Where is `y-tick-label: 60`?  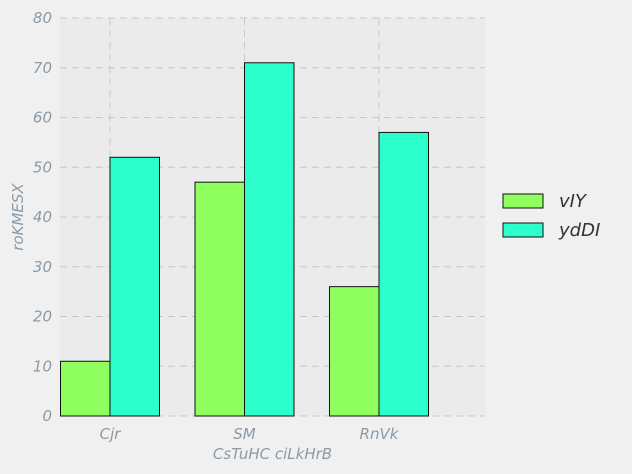
y-tick-label: 60 is located at coordinates (42, 118).